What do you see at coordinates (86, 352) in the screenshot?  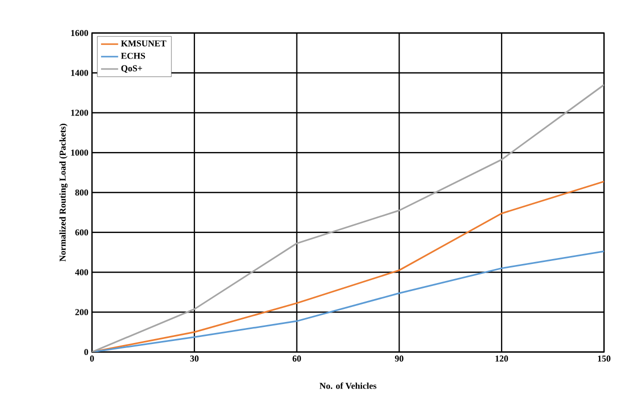 I see `y-tick-label: 0` at bounding box center [86, 352].